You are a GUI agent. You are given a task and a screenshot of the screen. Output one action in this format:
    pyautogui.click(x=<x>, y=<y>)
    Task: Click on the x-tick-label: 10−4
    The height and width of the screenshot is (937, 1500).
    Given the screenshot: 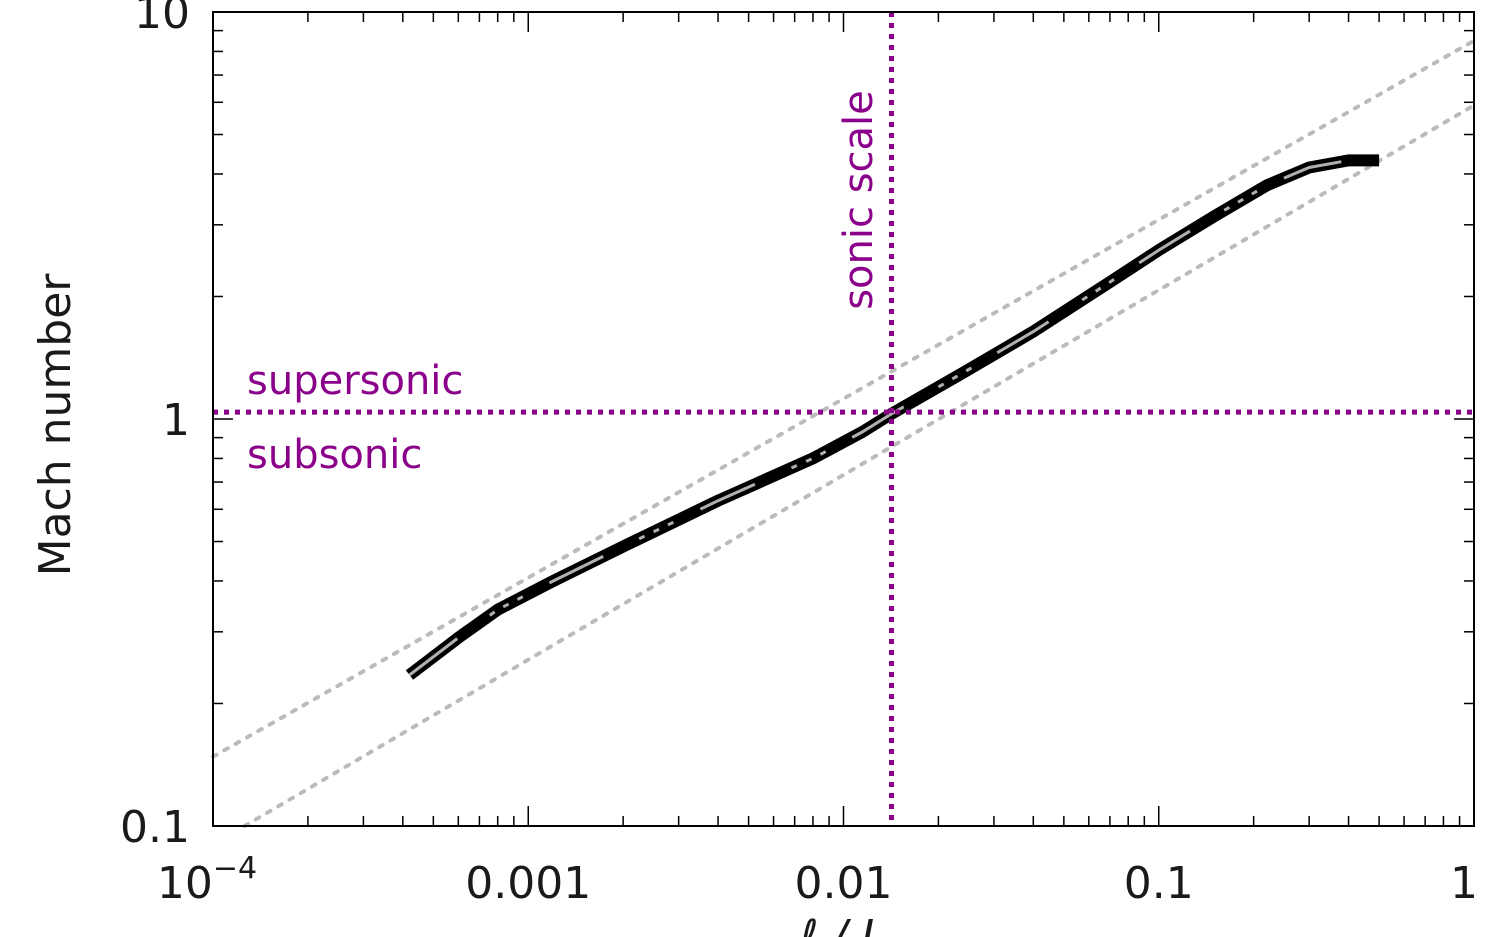 What is the action you would take?
    pyautogui.click(x=207, y=880)
    